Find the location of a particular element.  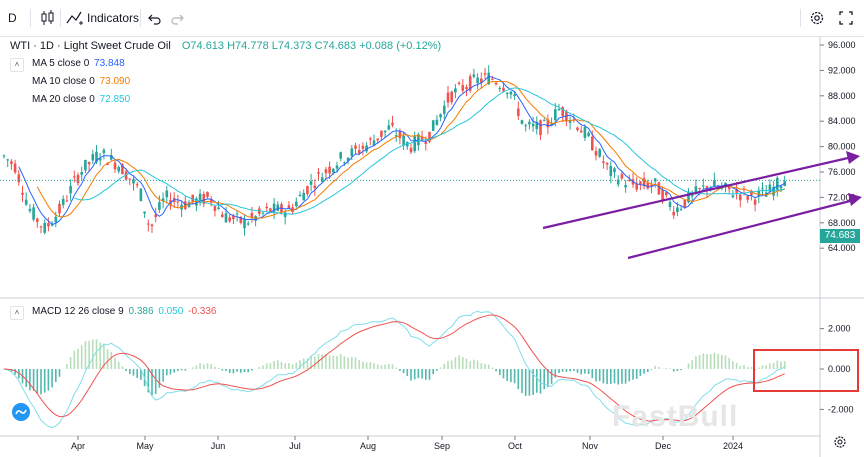

axis-settings-gear-icon is located at coordinates (840, 442).